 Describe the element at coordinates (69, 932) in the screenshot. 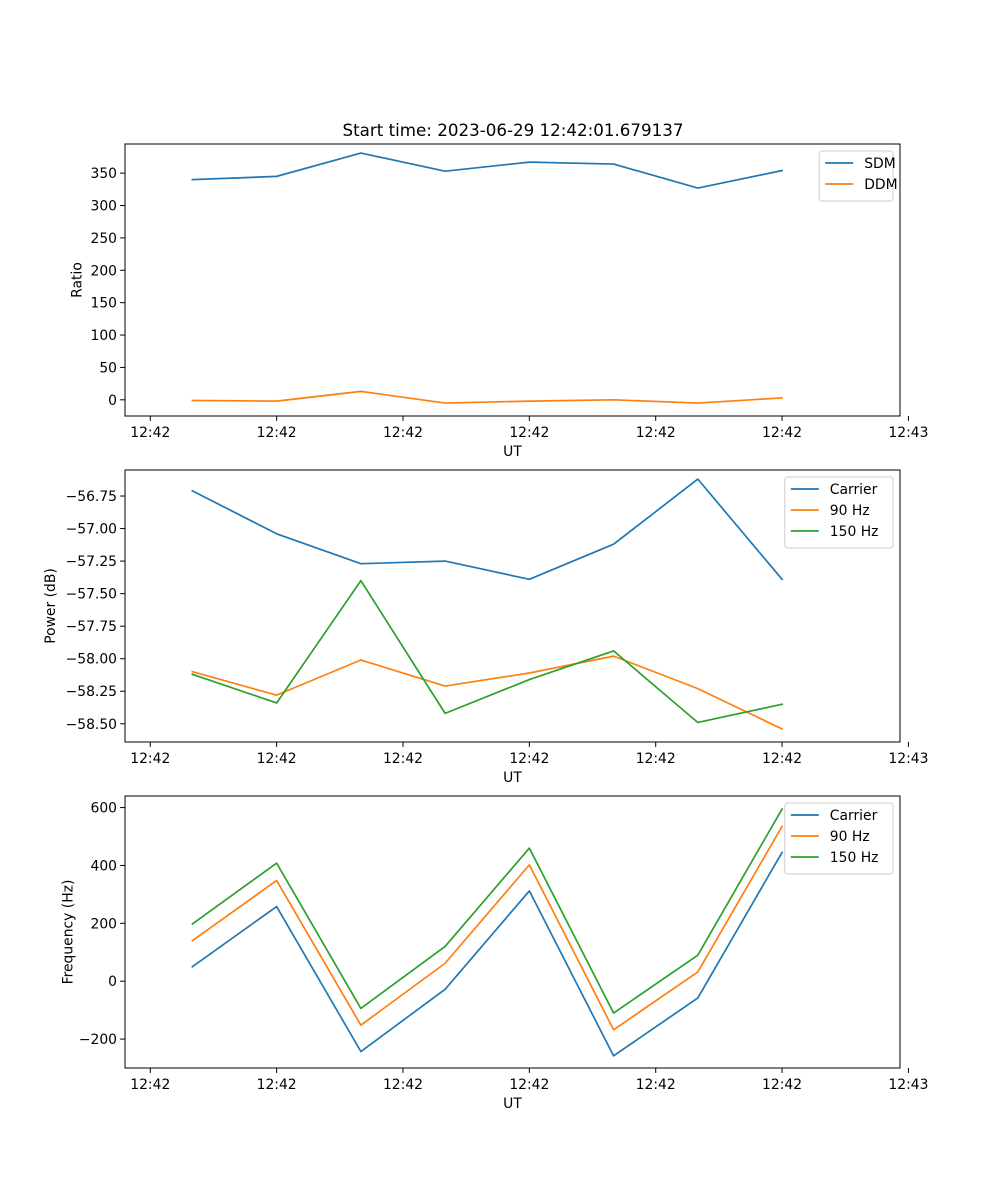

I see `y-axis-label: Frequency (Hz)` at that location.